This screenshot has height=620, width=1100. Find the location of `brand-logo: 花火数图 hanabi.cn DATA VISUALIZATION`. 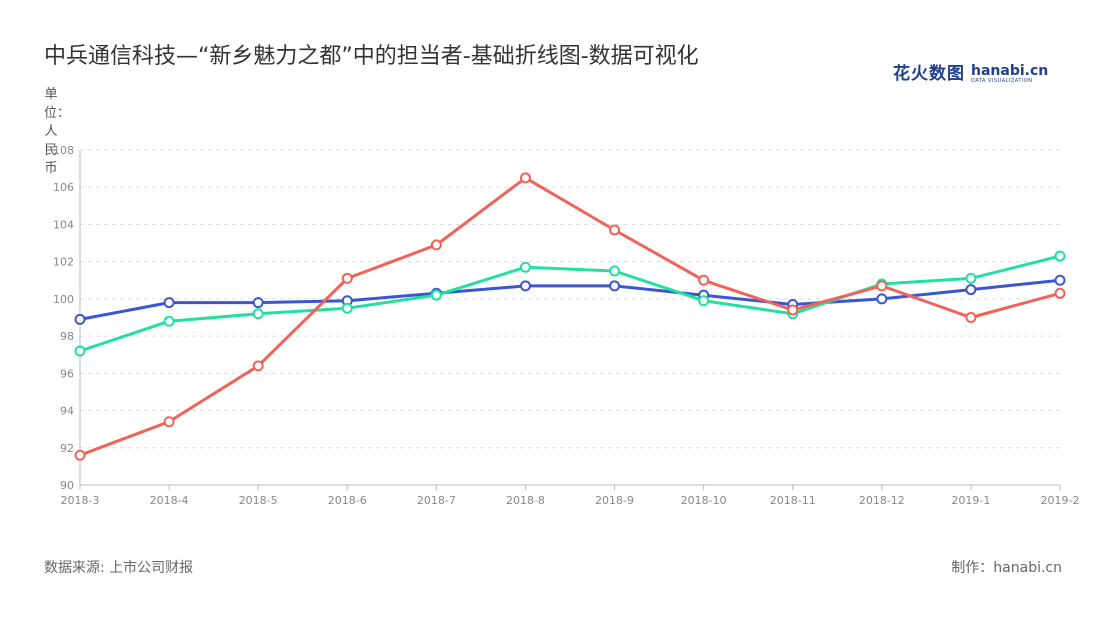

brand-logo: 花火数图 hanabi.cn DATA VISUALIZATION is located at coordinates (970, 71).